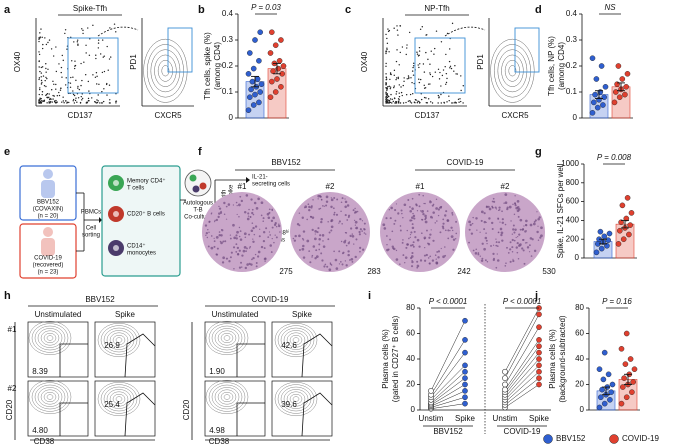 The width and height of the screenshot is (685, 448). What do you see at coordinates (286, 162) in the screenshot?
I see `group-label: BBV152` at bounding box center [286, 162].